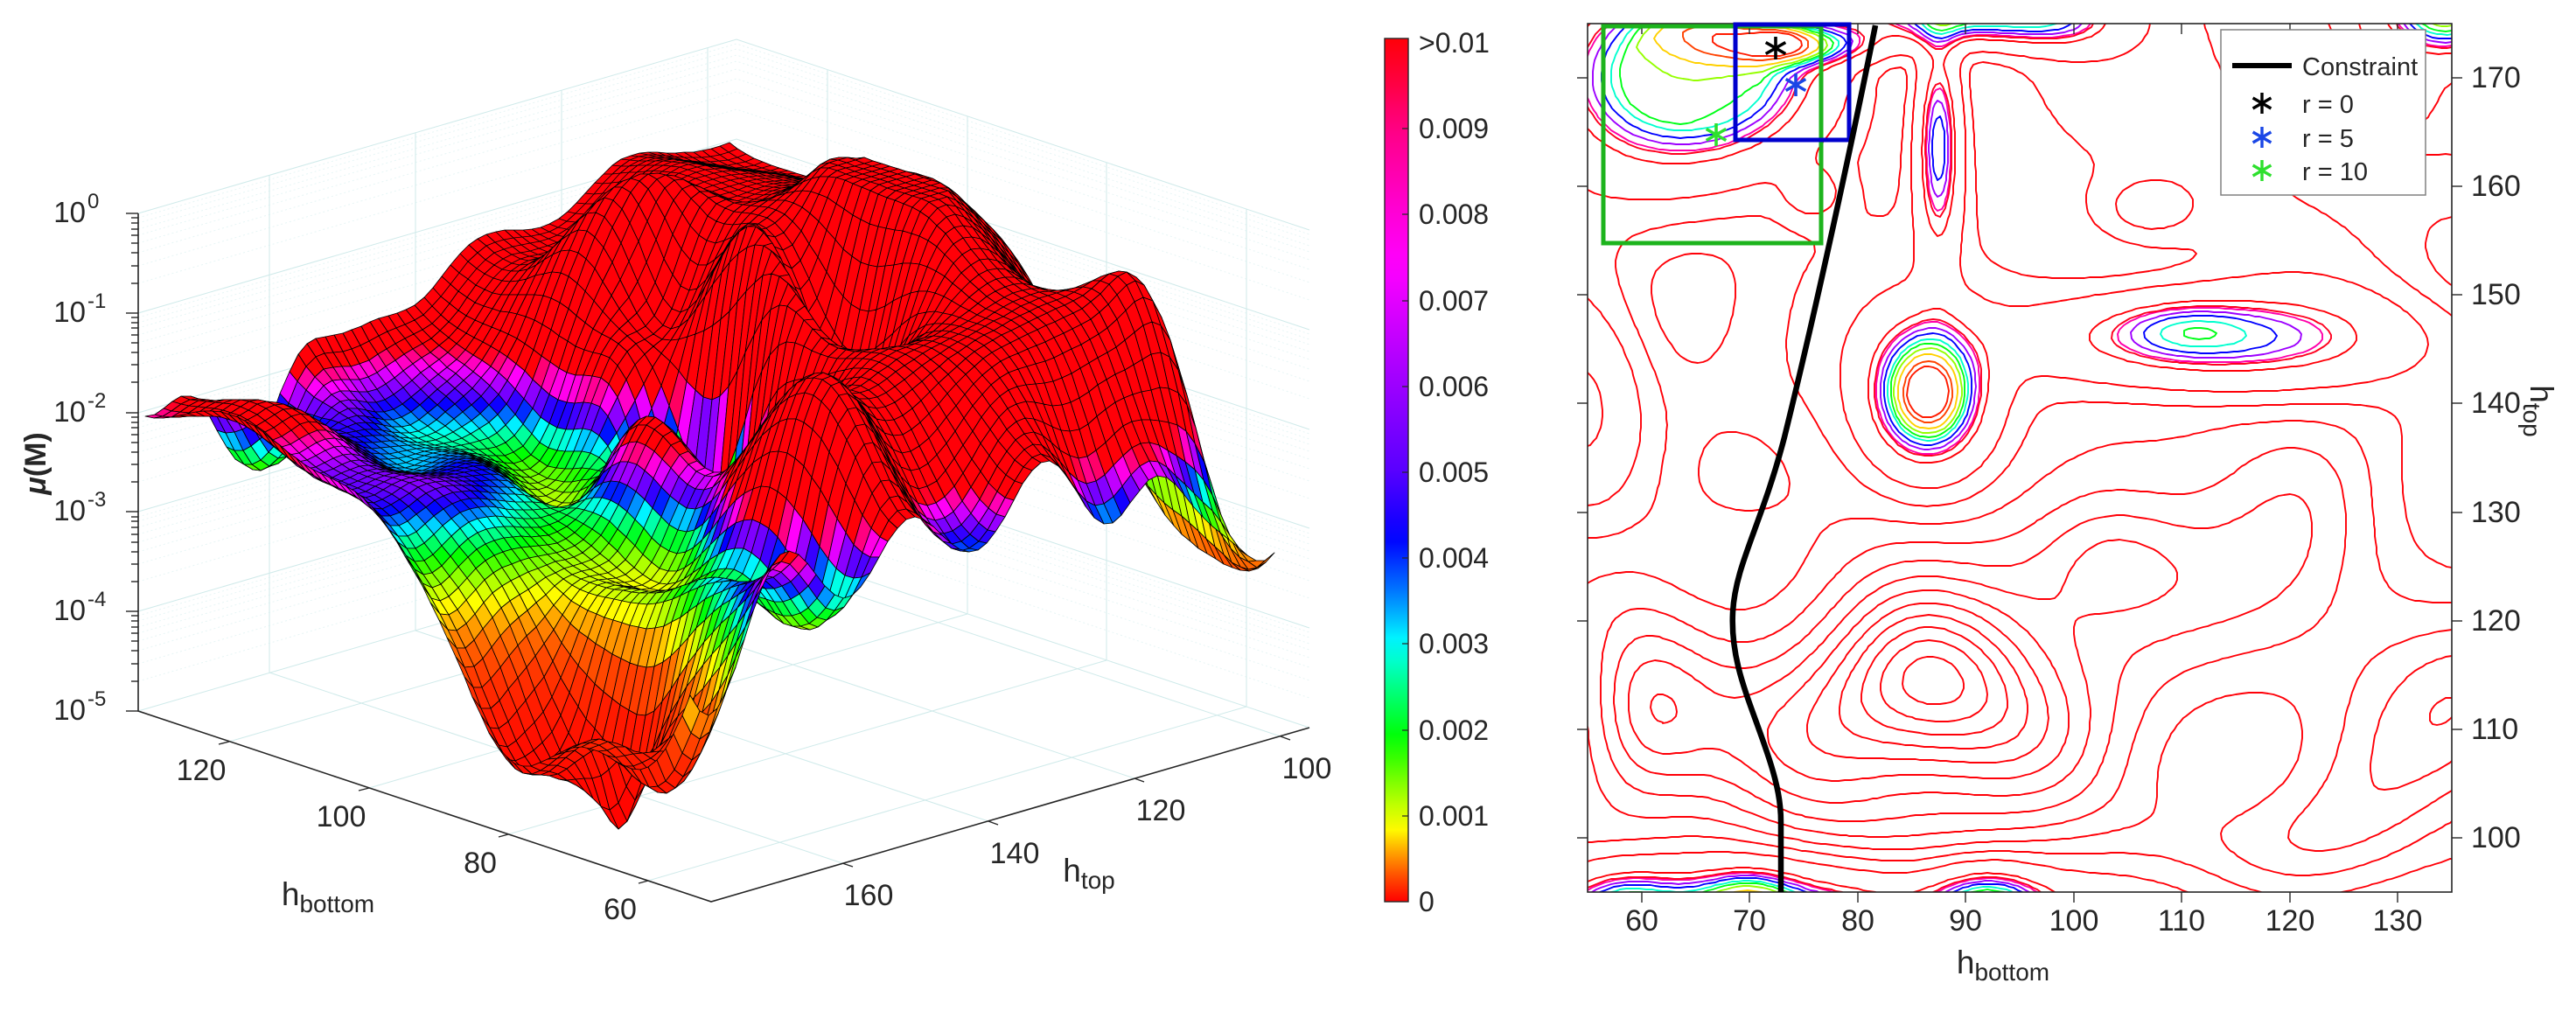 The height and width of the screenshot is (1011, 2576). Describe the element at coordinates (1454, 644) in the screenshot. I see `svg-text: 0.003` at that location.